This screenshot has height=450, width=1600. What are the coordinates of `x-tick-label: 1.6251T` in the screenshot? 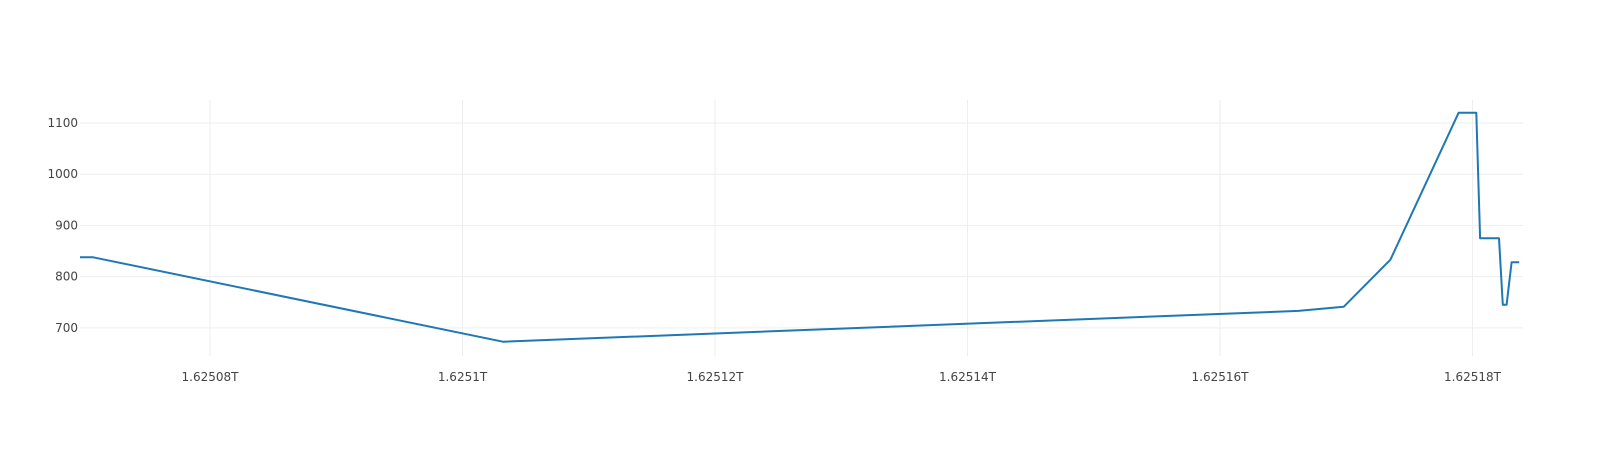 It's located at (463, 377).